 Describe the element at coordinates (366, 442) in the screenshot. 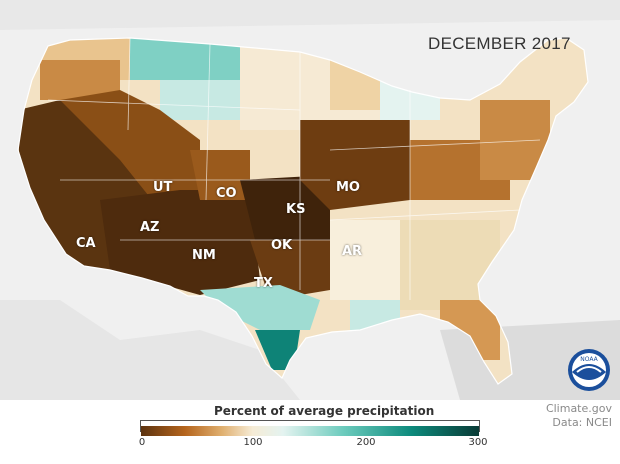

I see `legend-tick-200: 200` at that location.